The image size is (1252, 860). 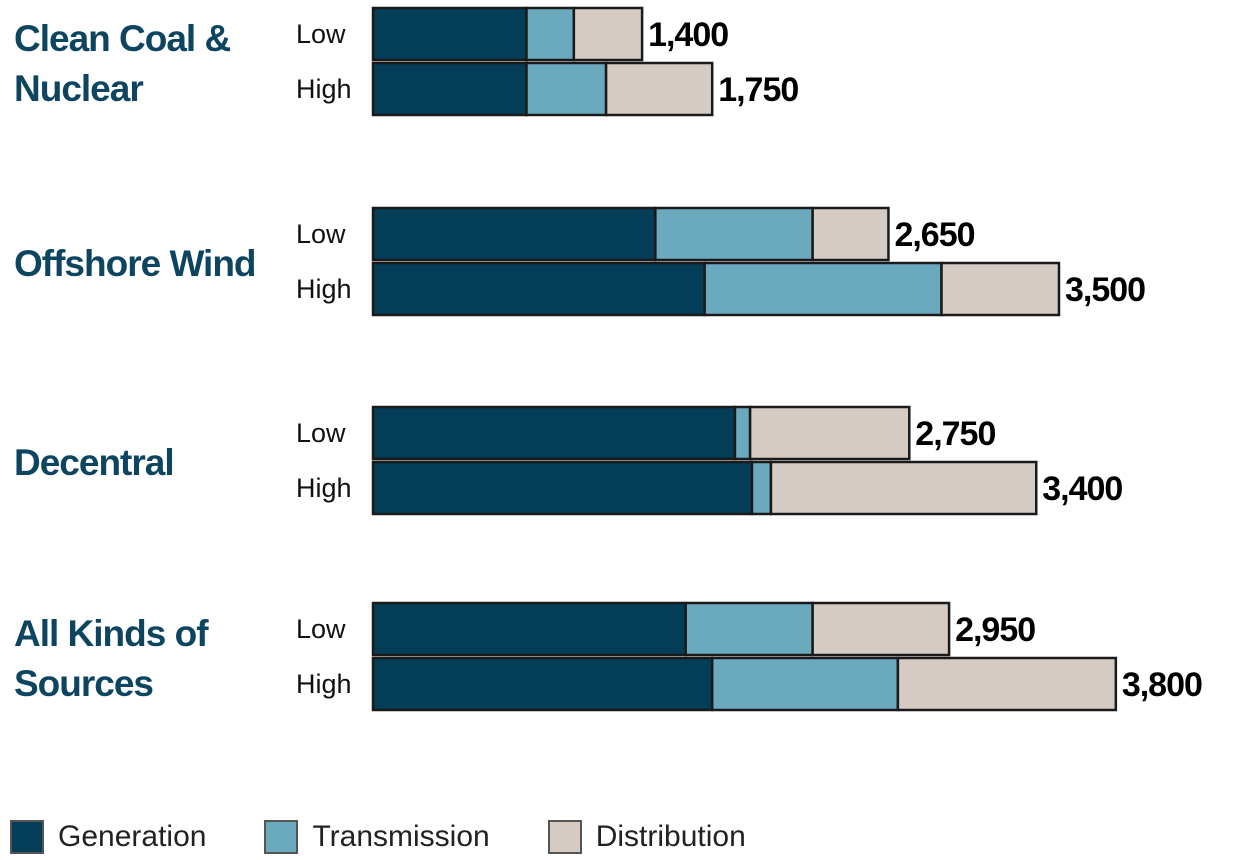 I want to click on group-label-sources: Sources, so click(x=83, y=683).